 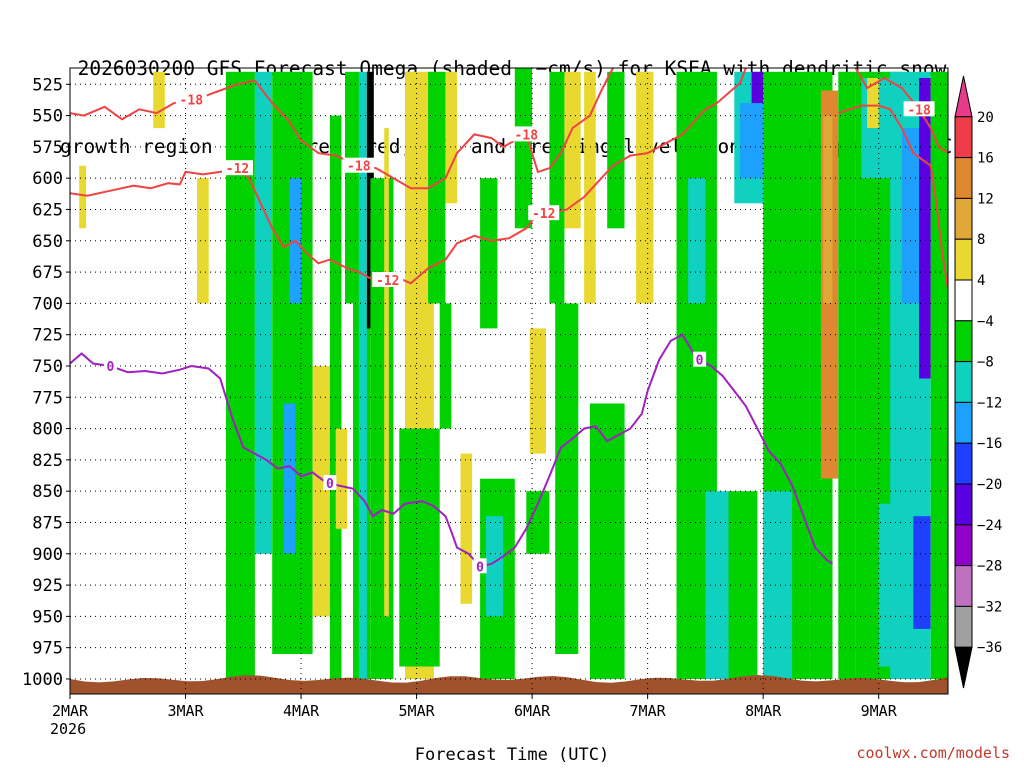 I want to click on y-tick-label-925: 925, so click(x=47, y=586).